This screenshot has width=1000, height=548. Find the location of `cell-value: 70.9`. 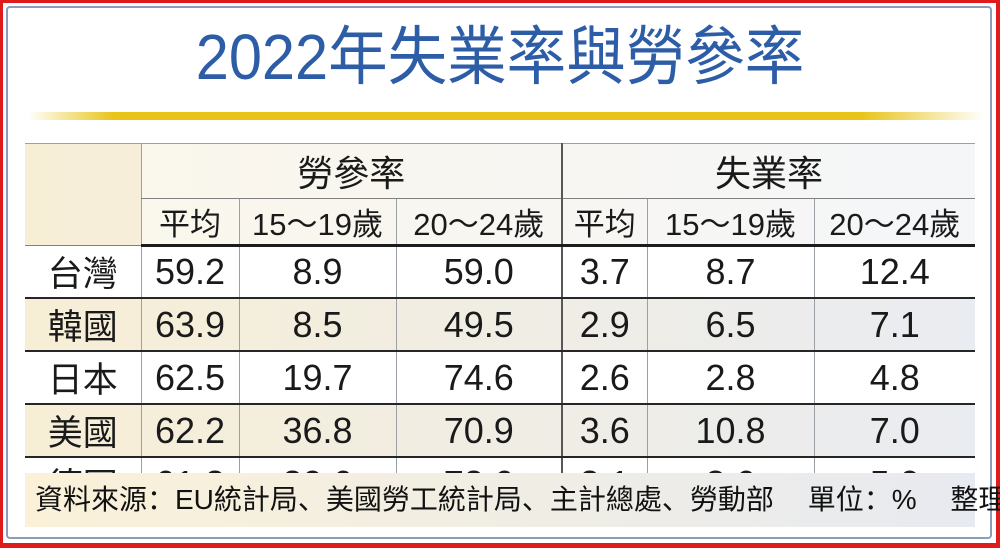

cell-value: 70.9 is located at coordinates (479, 431).